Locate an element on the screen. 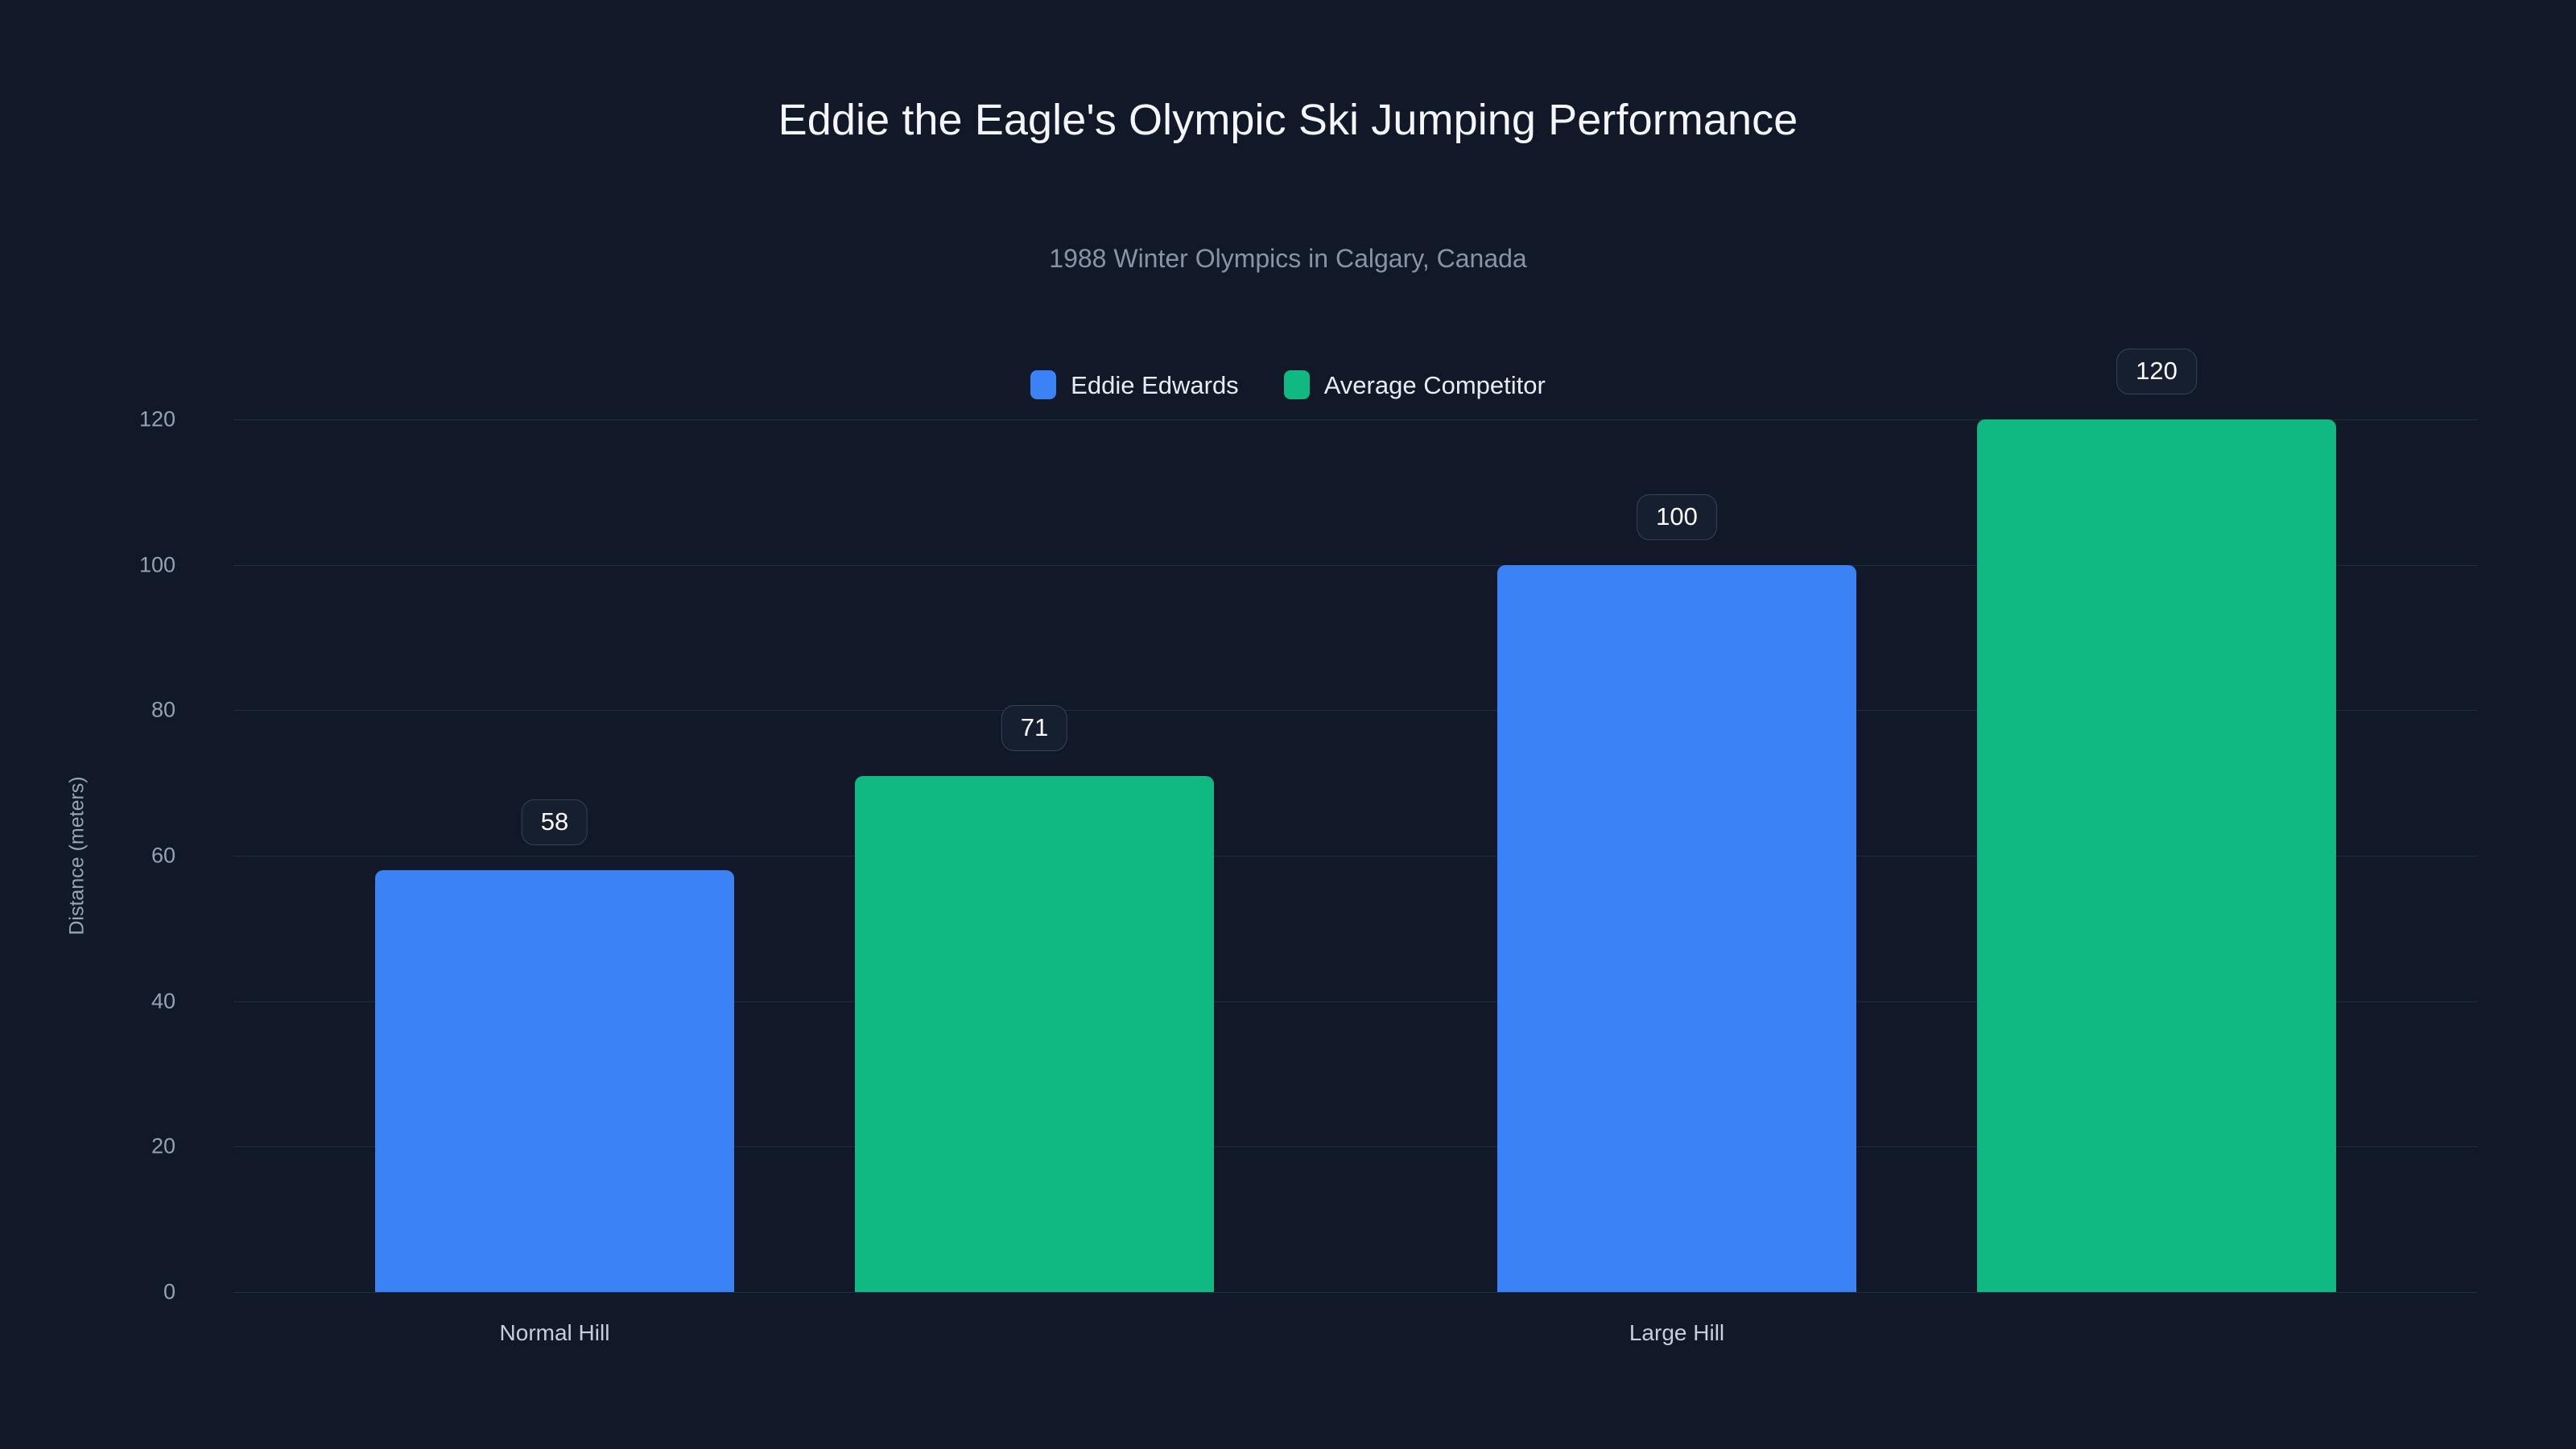 Image resolution: width=2576 pixels, height=1449 pixels. y-axis-tick-label: 120 is located at coordinates (156, 419).